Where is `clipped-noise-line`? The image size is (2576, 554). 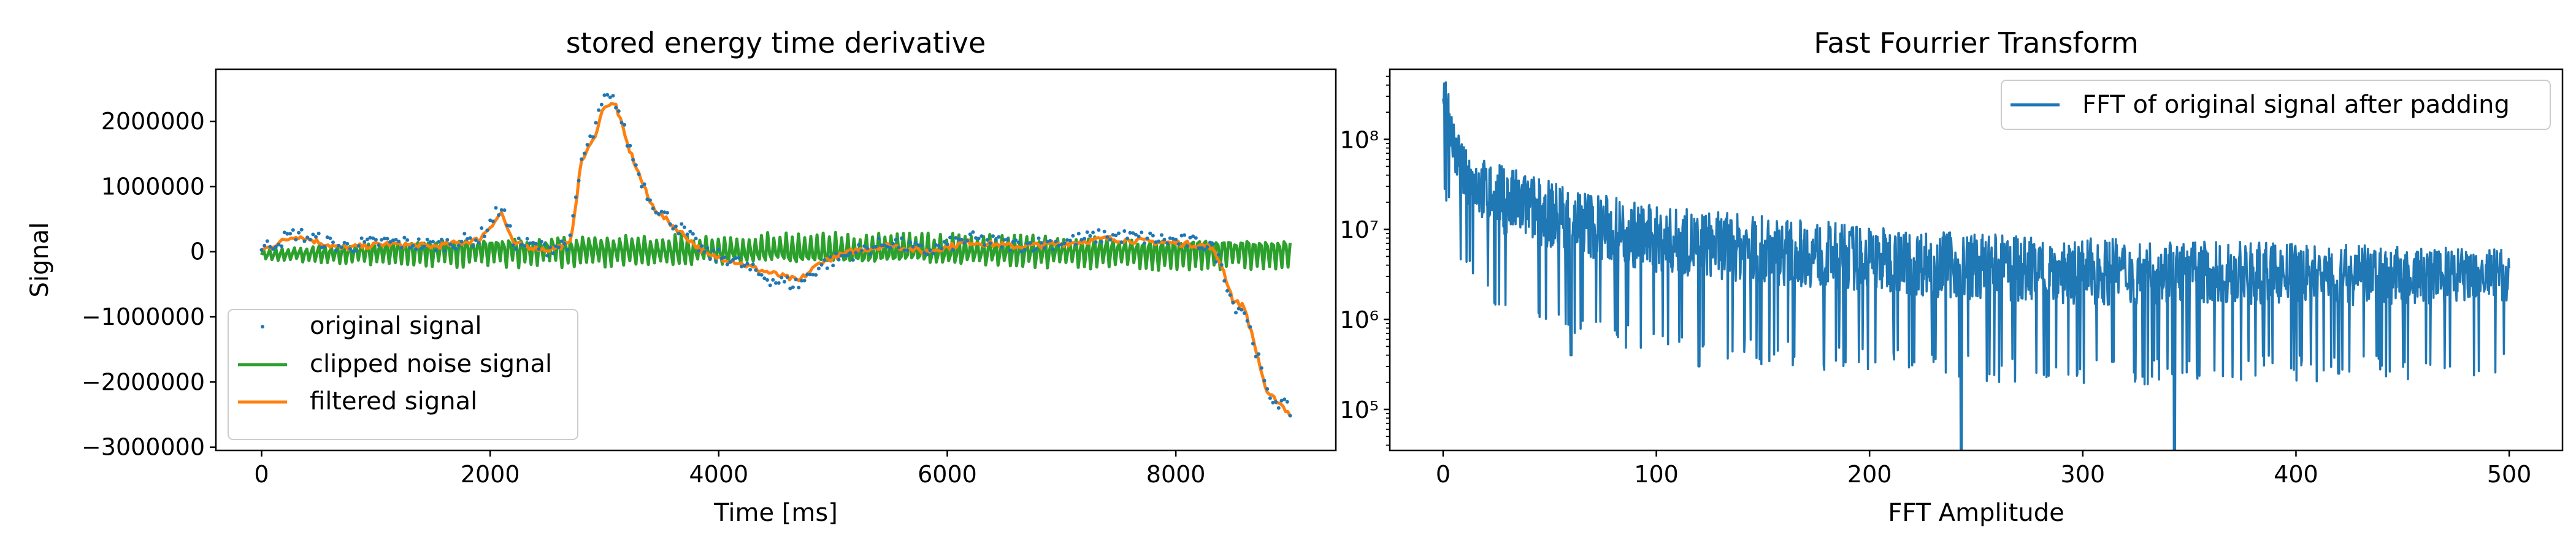 clipped-noise-line is located at coordinates (776, 251).